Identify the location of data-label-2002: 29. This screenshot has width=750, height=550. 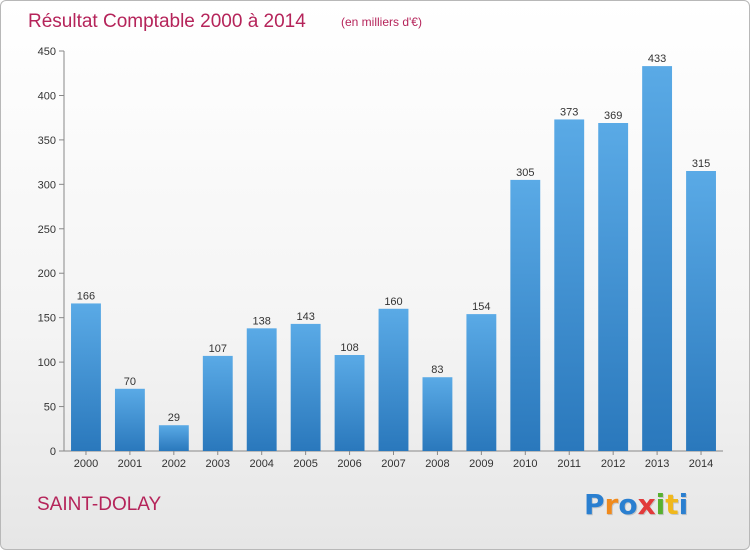
(174, 418).